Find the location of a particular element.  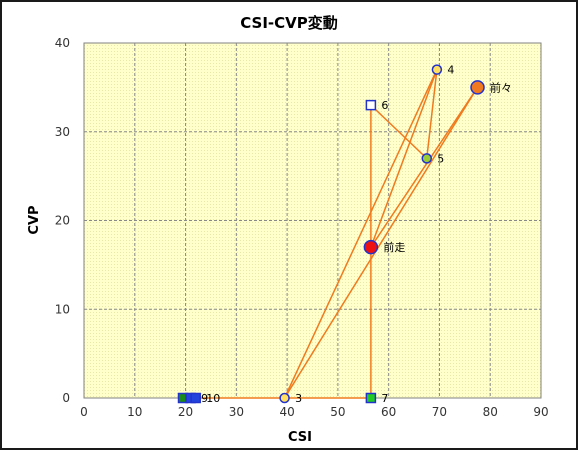

point-label: 7 is located at coordinates (384, 398).